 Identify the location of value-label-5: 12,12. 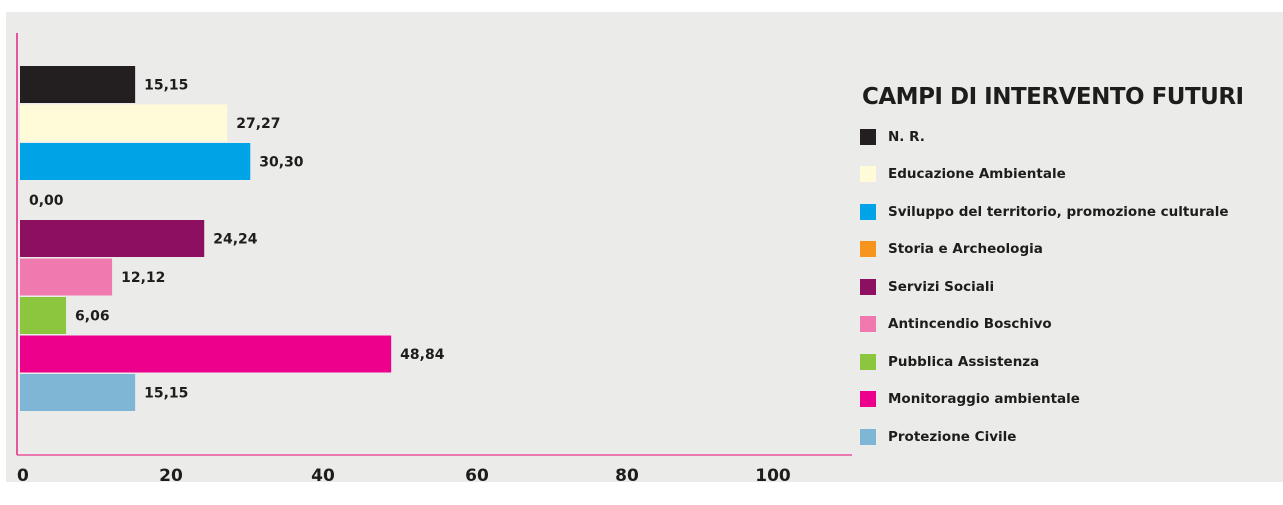
(143, 278).